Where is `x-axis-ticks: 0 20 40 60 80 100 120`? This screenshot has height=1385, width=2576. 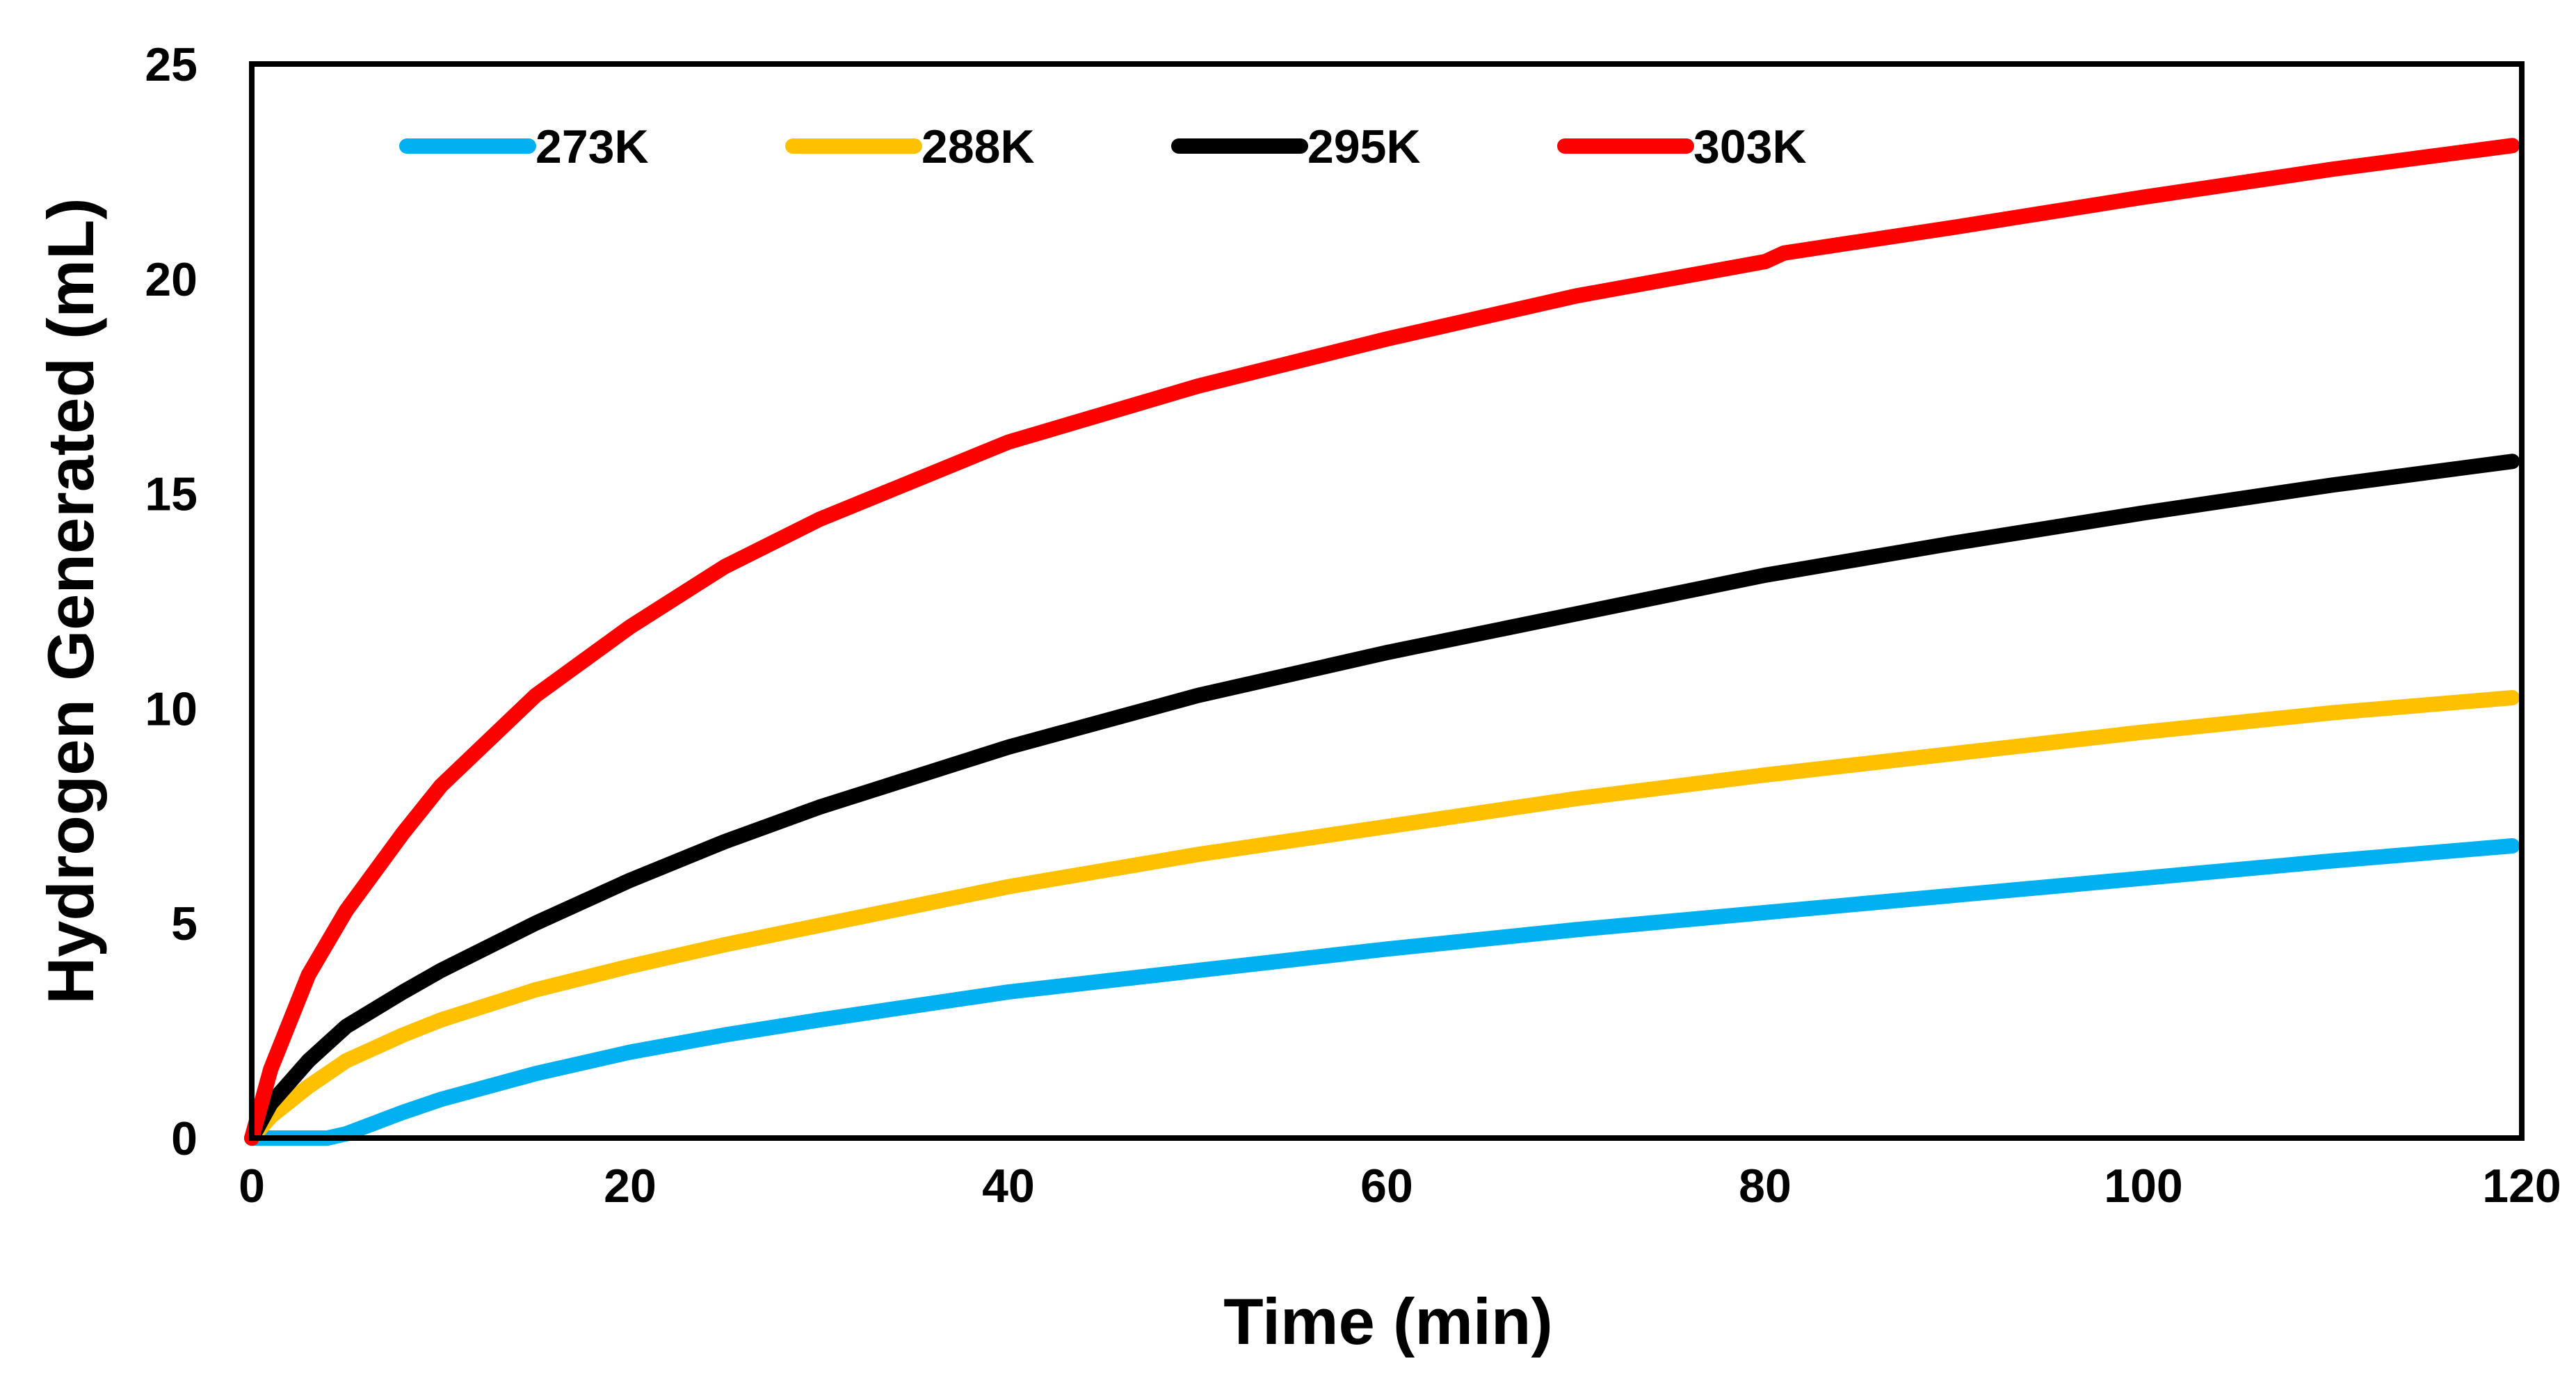 x-axis-ticks: 0 20 40 60 80 100 120 is located at coordinates (1400, 1186).